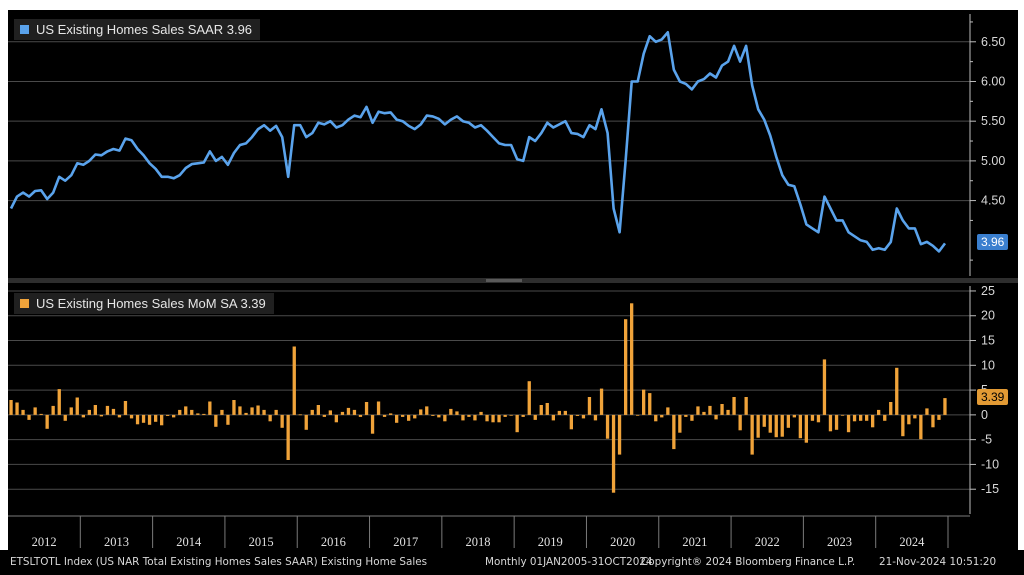 This screenshot has width=1024, height=575. Describe the element at coordinates (912, 542) in the screenshot. I see `x-tick-label: 2024` at that location.